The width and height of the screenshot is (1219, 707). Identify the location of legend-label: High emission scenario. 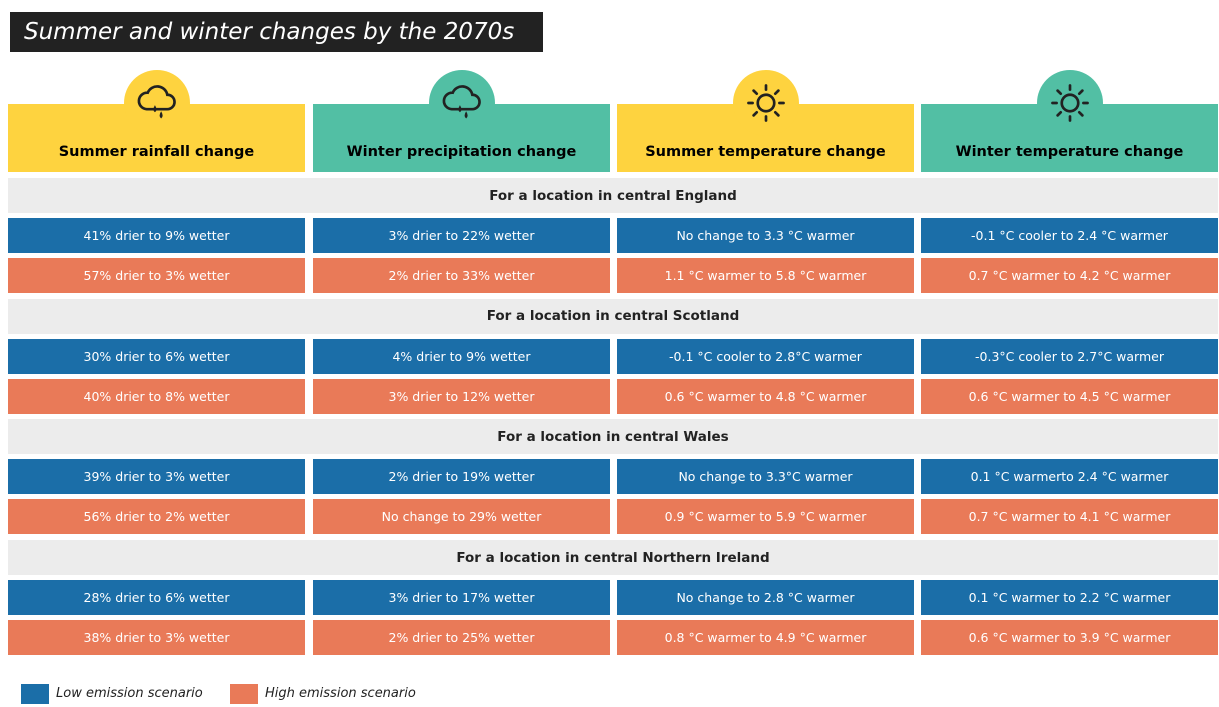
(340, 693).